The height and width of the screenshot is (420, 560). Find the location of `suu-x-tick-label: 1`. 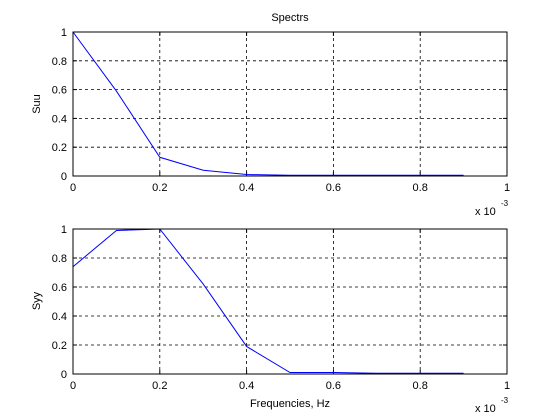

suu-x-tick-label: 1 is located at coordinates (507, 188).